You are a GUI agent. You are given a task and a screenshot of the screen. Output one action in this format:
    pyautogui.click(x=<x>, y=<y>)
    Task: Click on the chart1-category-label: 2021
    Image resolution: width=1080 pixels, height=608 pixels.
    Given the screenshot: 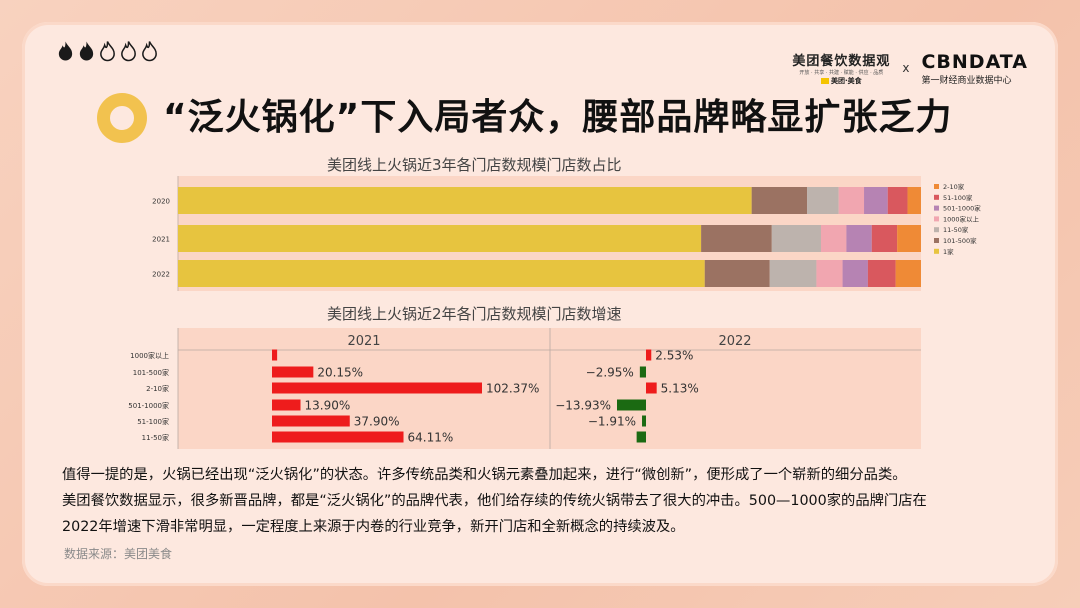 What is the action you would take?
    pyautogui.click(x=161, y=240)
    